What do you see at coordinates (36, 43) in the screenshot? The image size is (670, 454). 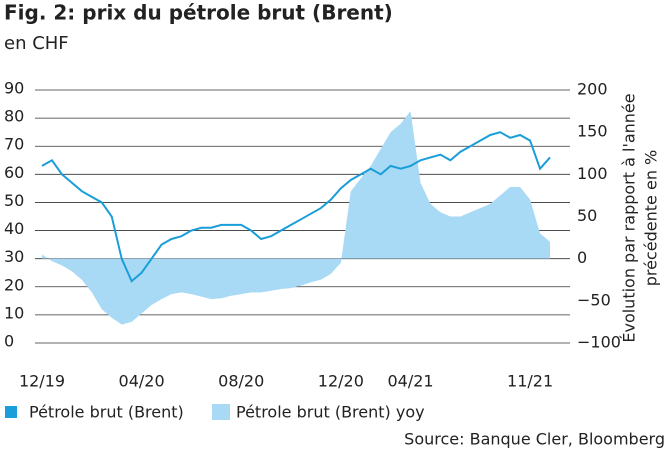 I see `chart-subtitle: en CHF` at bounding box center [36, 43].